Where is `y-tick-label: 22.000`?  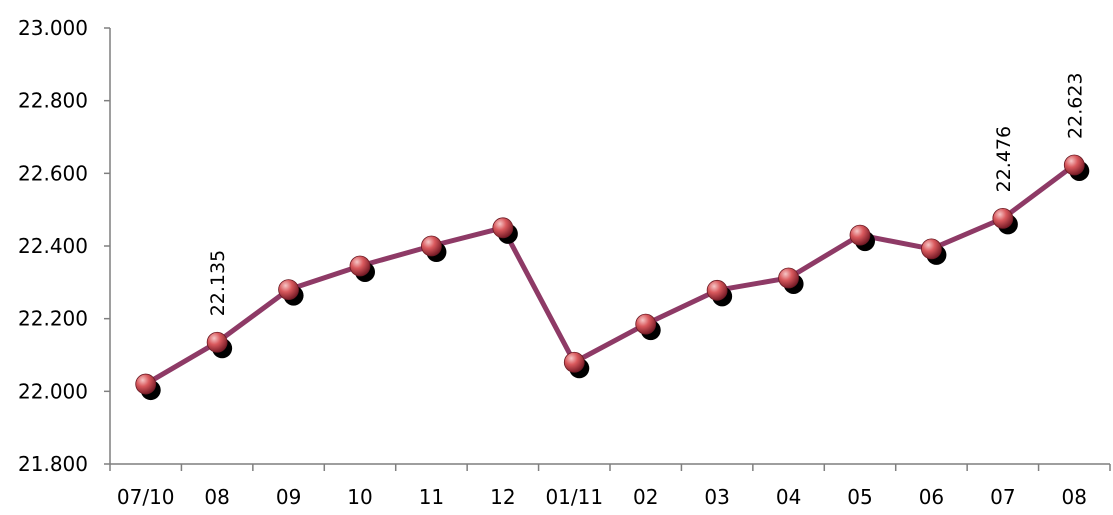 y-tick-label: 22.000 is located at coordinates (53, 391).